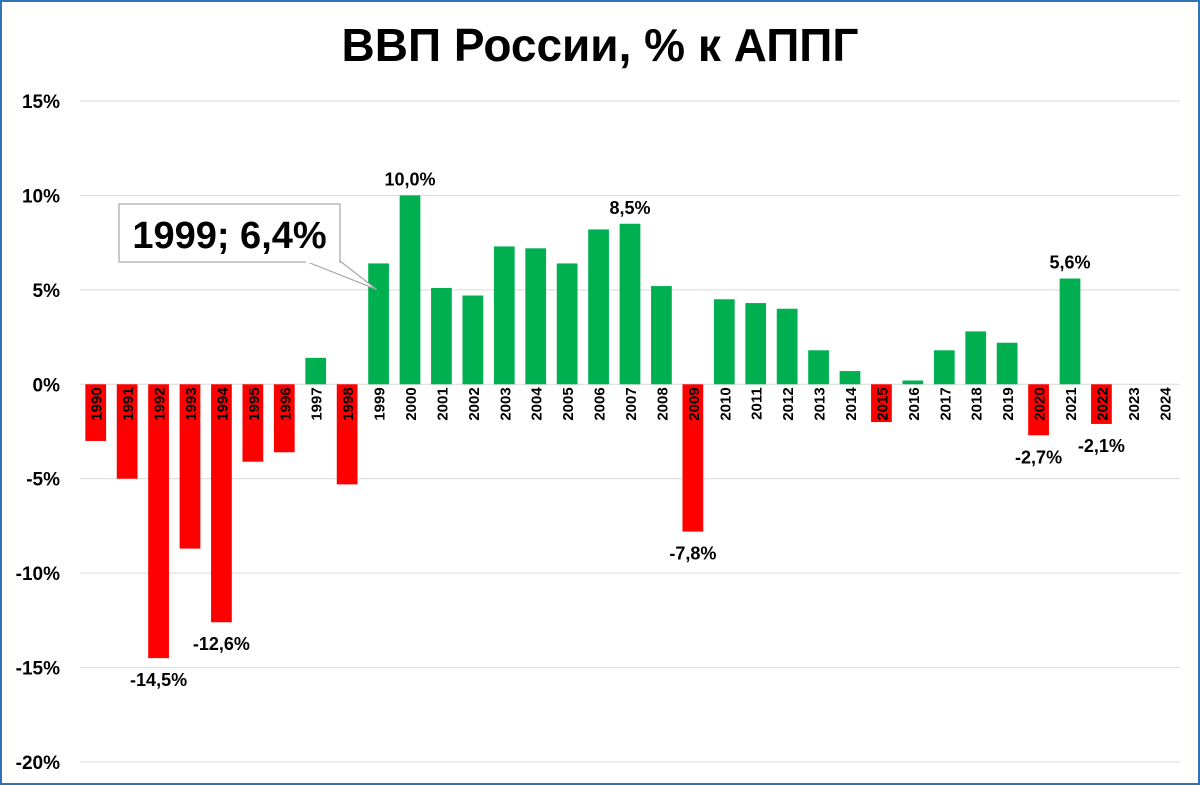  I want to click on category-label: 2003, so click(505, 403).